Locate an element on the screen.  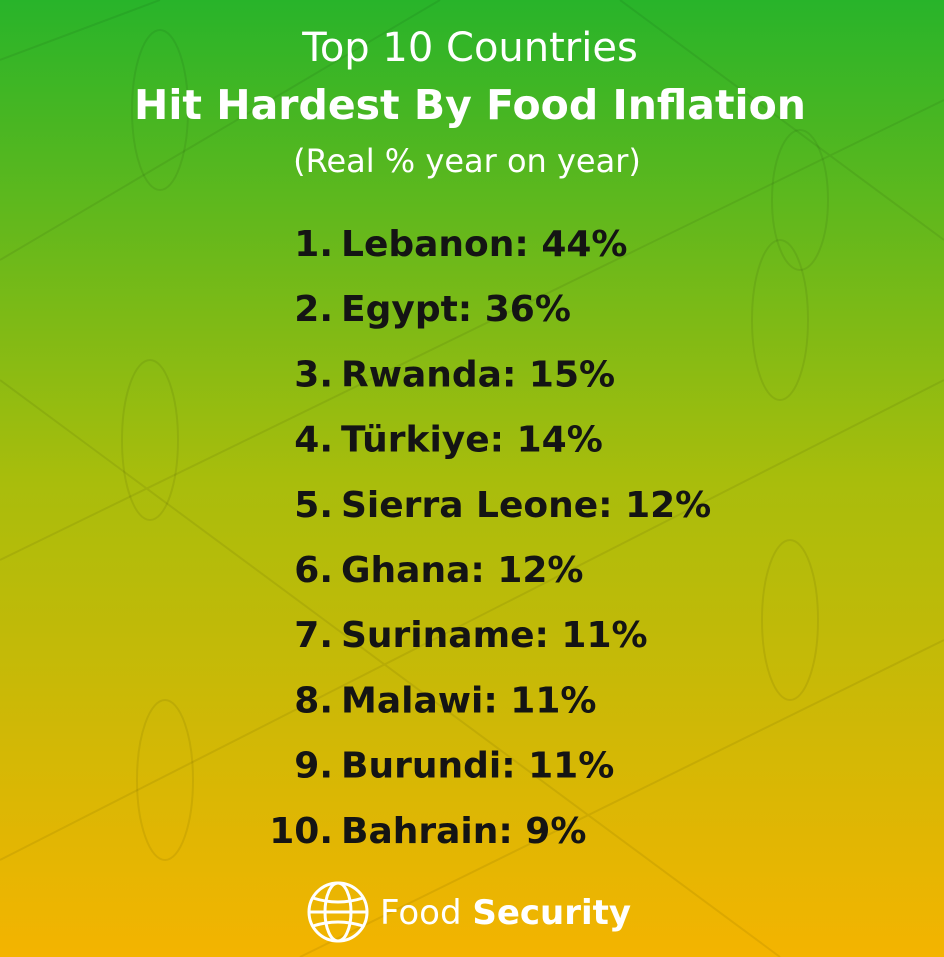
list-rank: 1. is located at coordinates (313, 244).